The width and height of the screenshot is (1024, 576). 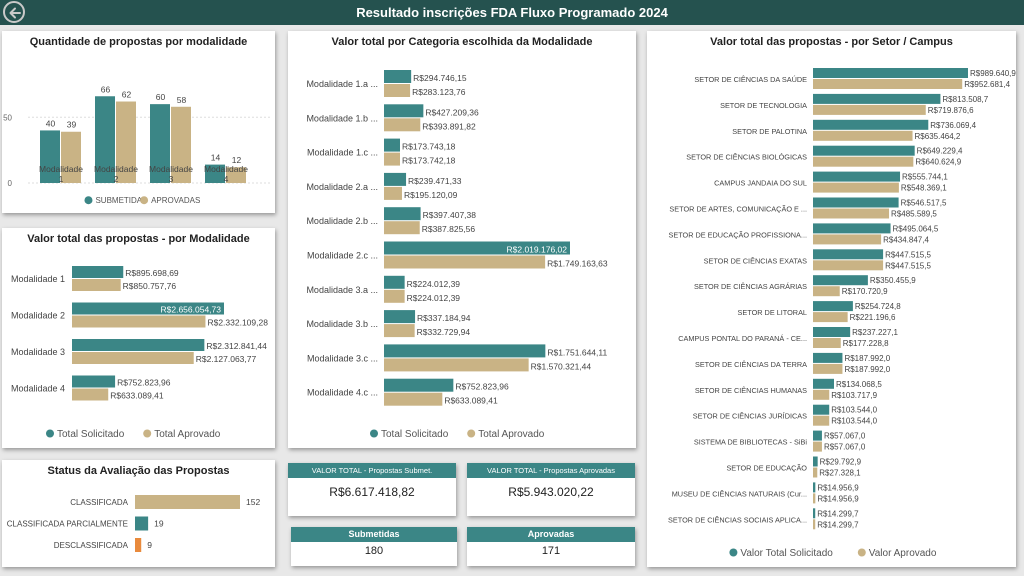 What do you see at coordinates (150, 286) in the screenshot?
I see `data-label: R$850.757,76` at bounding box center [150, 286].